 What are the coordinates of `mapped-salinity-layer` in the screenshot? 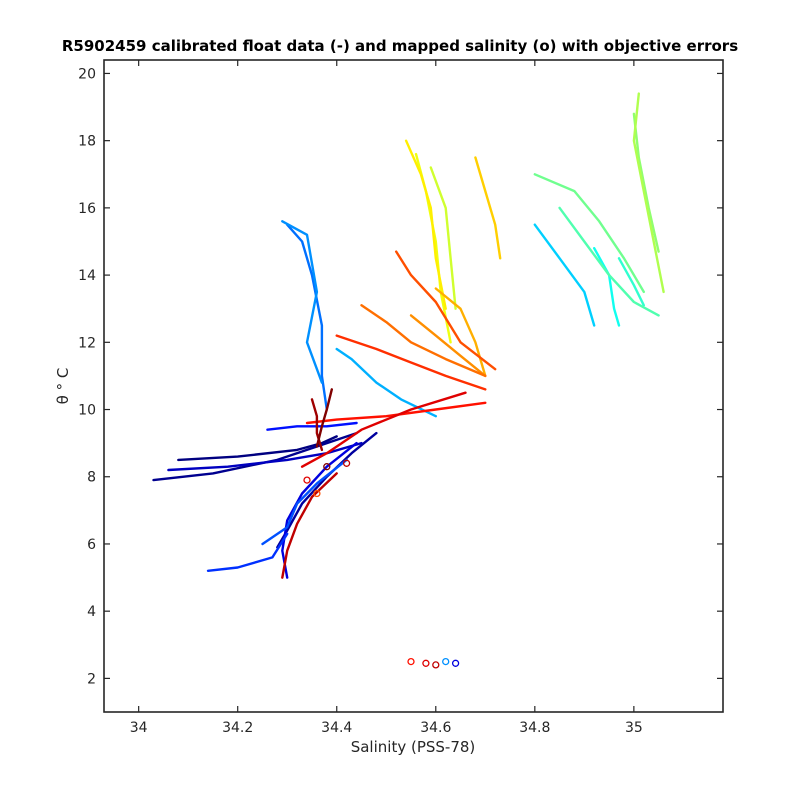 It's located at (381, 564).